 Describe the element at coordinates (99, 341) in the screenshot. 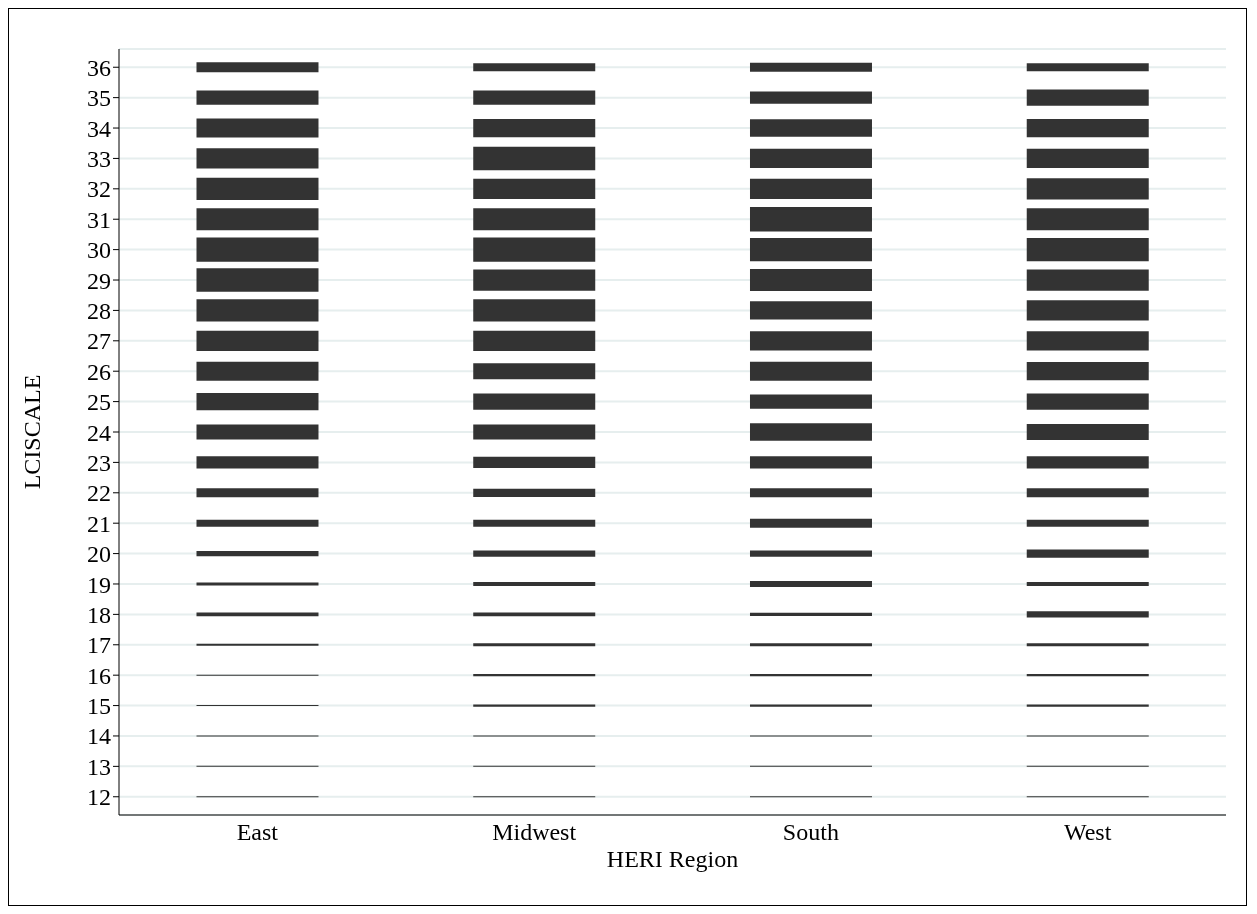

I see `y-tick-label: 27` at that location.